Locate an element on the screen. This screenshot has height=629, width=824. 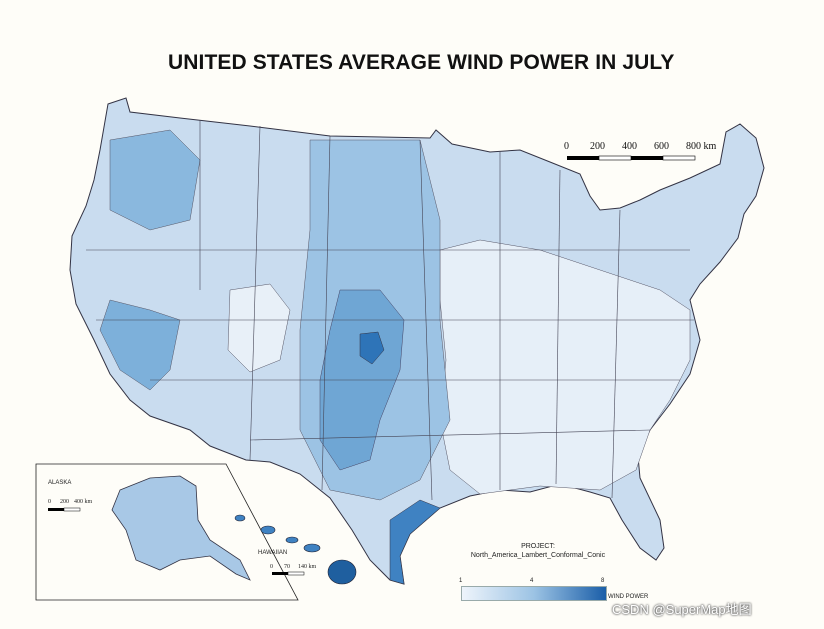
hawaii-islands is located at coordinates (295, 549).